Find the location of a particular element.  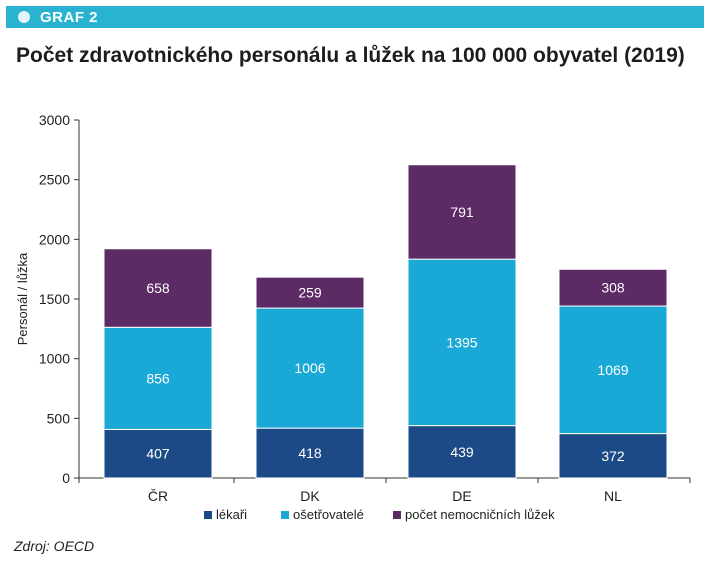

data-label: 791 is located at coordinates (462, 212).